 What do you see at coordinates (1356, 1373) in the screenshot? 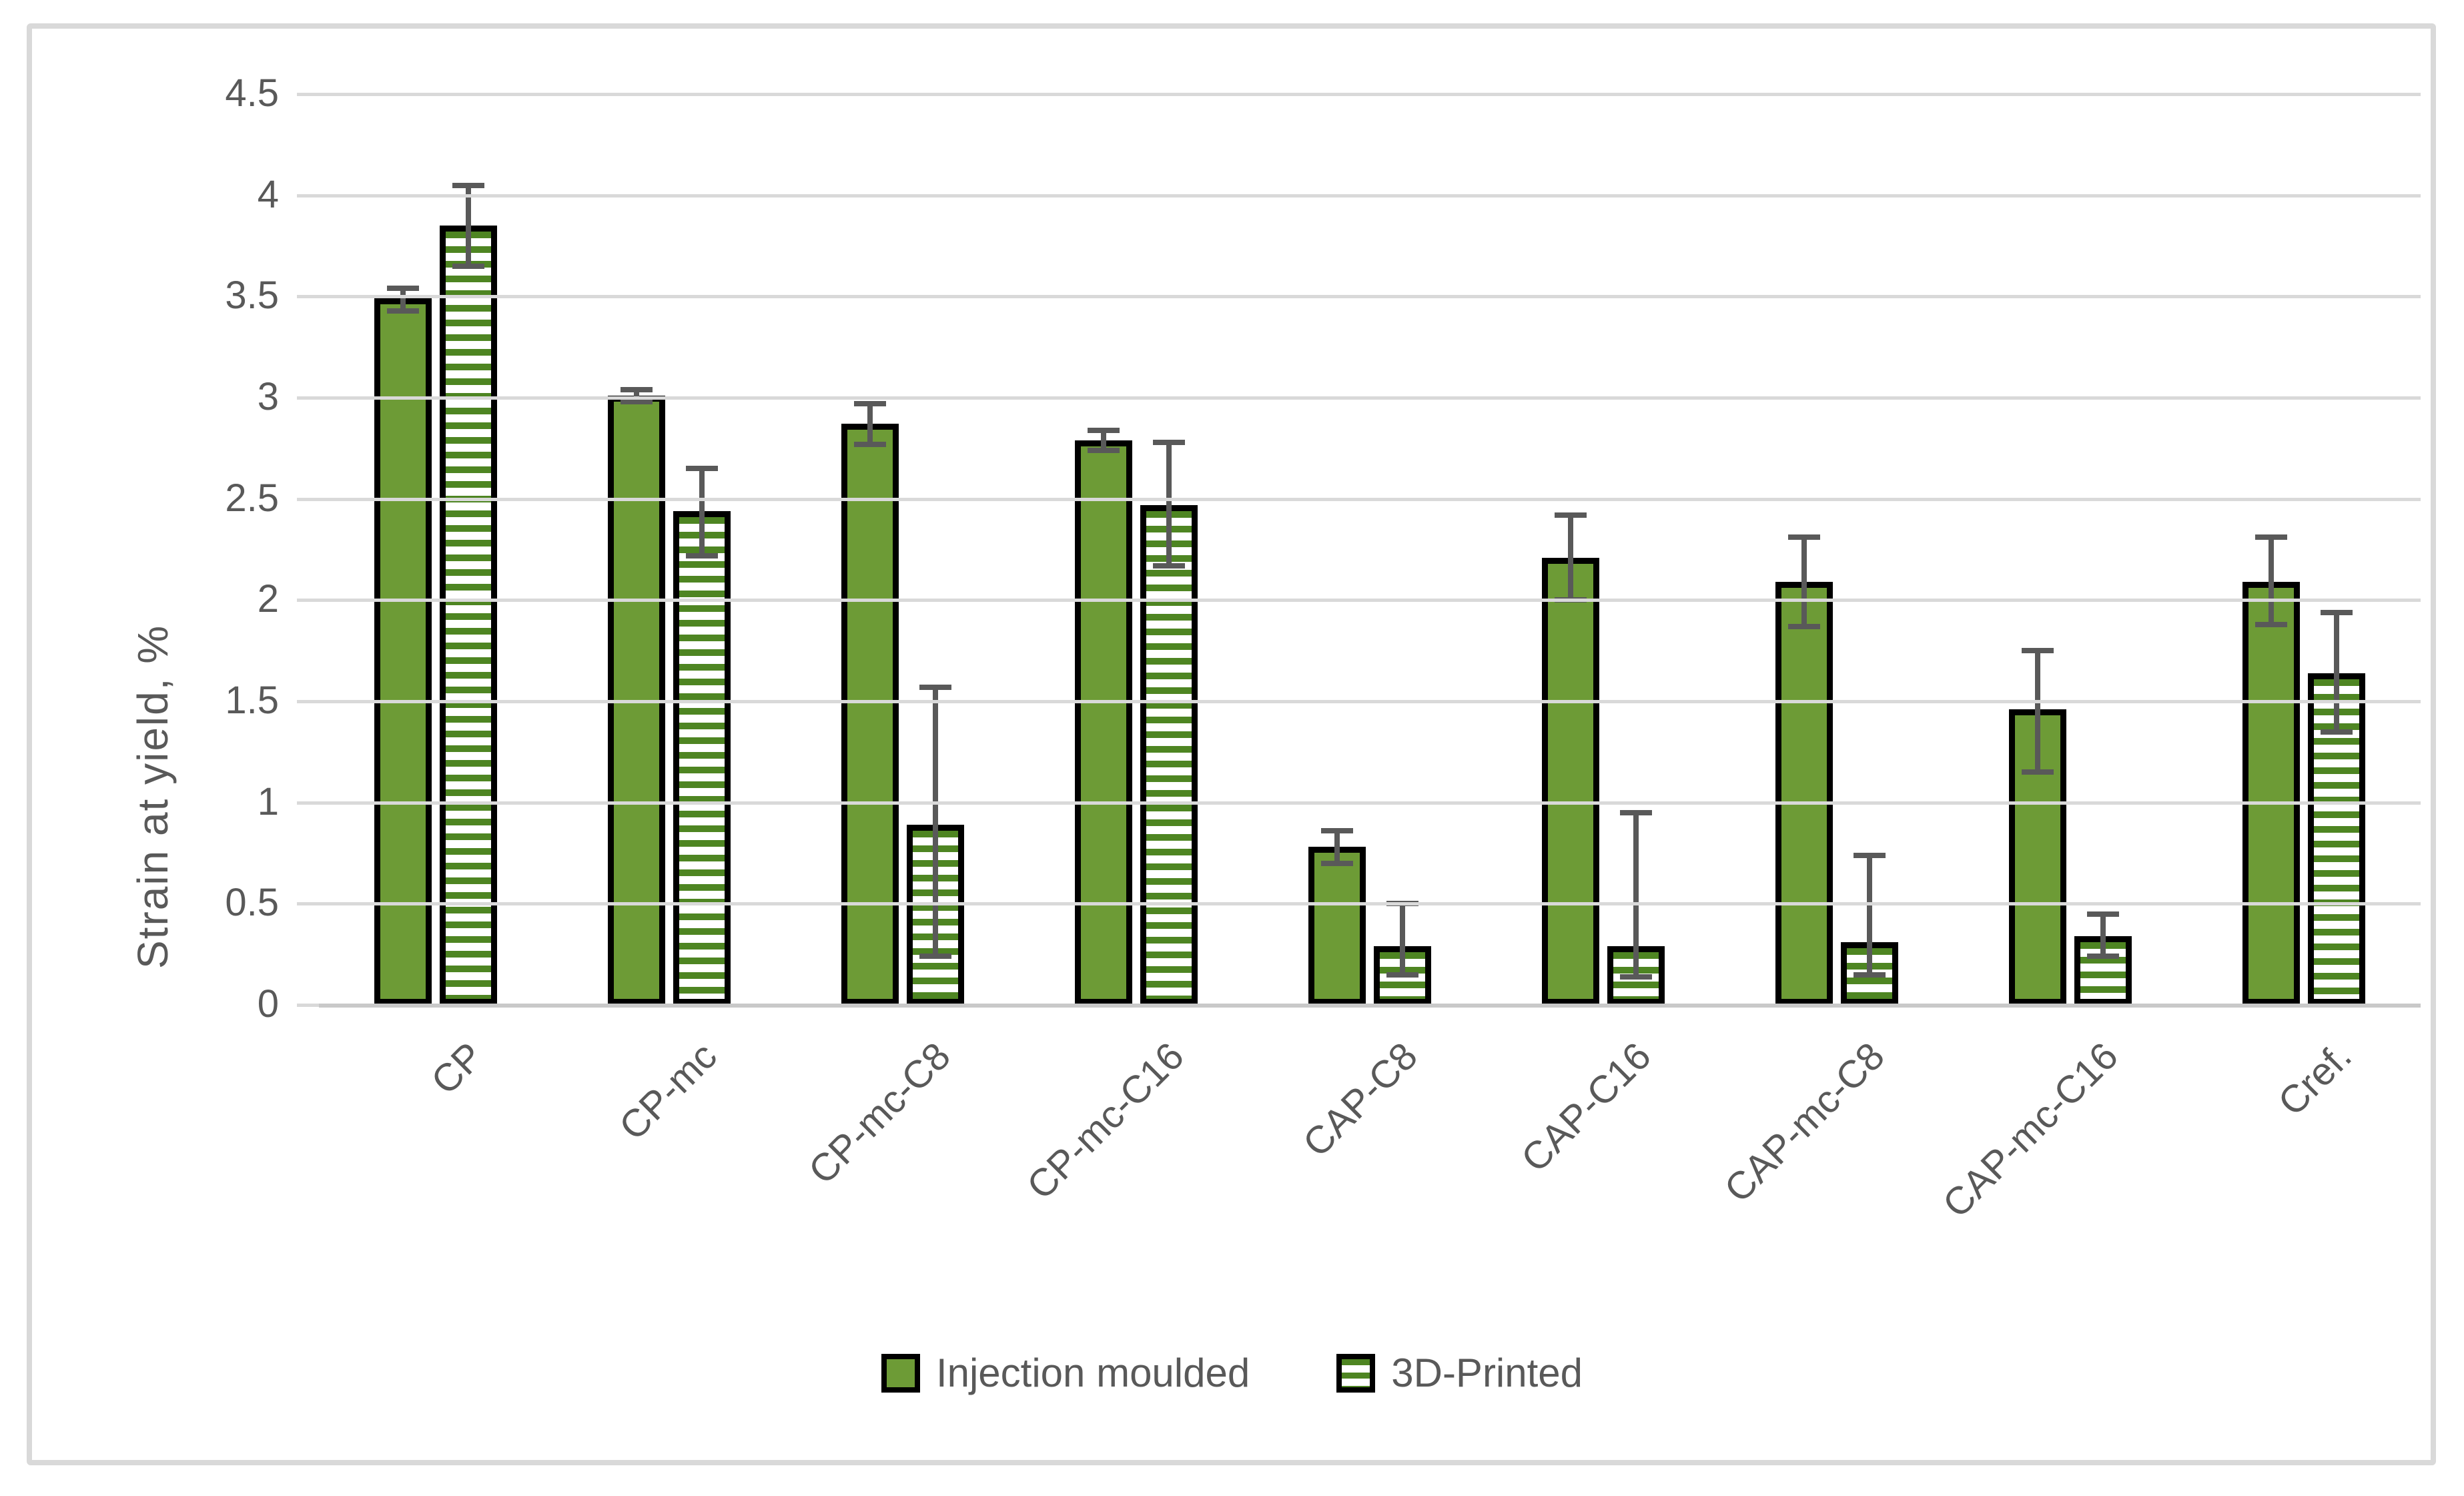
I see `striped-bar-swatch-icon` at bounding box center [1356, 1373].